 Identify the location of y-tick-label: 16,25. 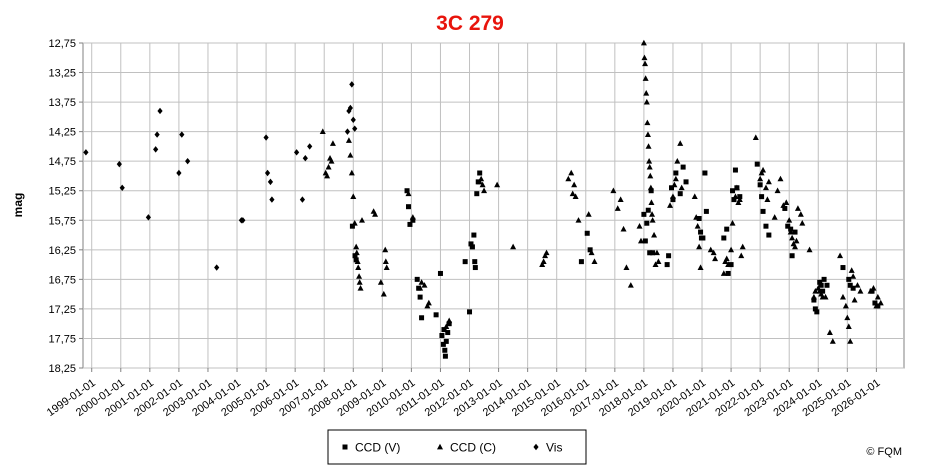
(62, 251).